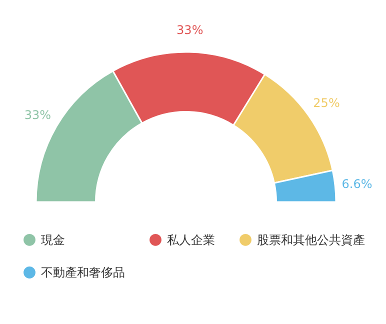  Describe the element at coordinates (326, 103) in the screenshot. I see `data-label: 25%` at that location.